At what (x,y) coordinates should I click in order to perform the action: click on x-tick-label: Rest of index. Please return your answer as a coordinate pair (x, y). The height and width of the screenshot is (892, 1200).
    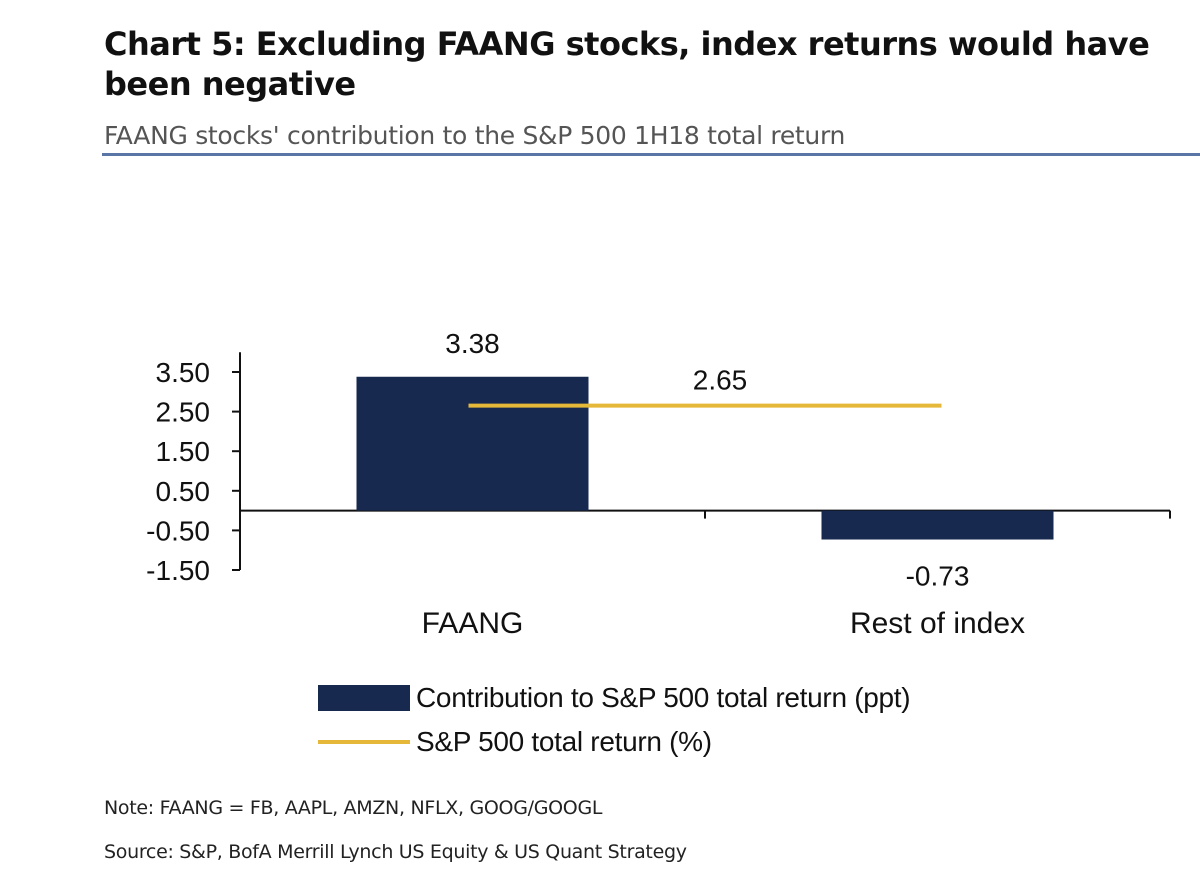
    Looking at the image, I should click on (937, 623).